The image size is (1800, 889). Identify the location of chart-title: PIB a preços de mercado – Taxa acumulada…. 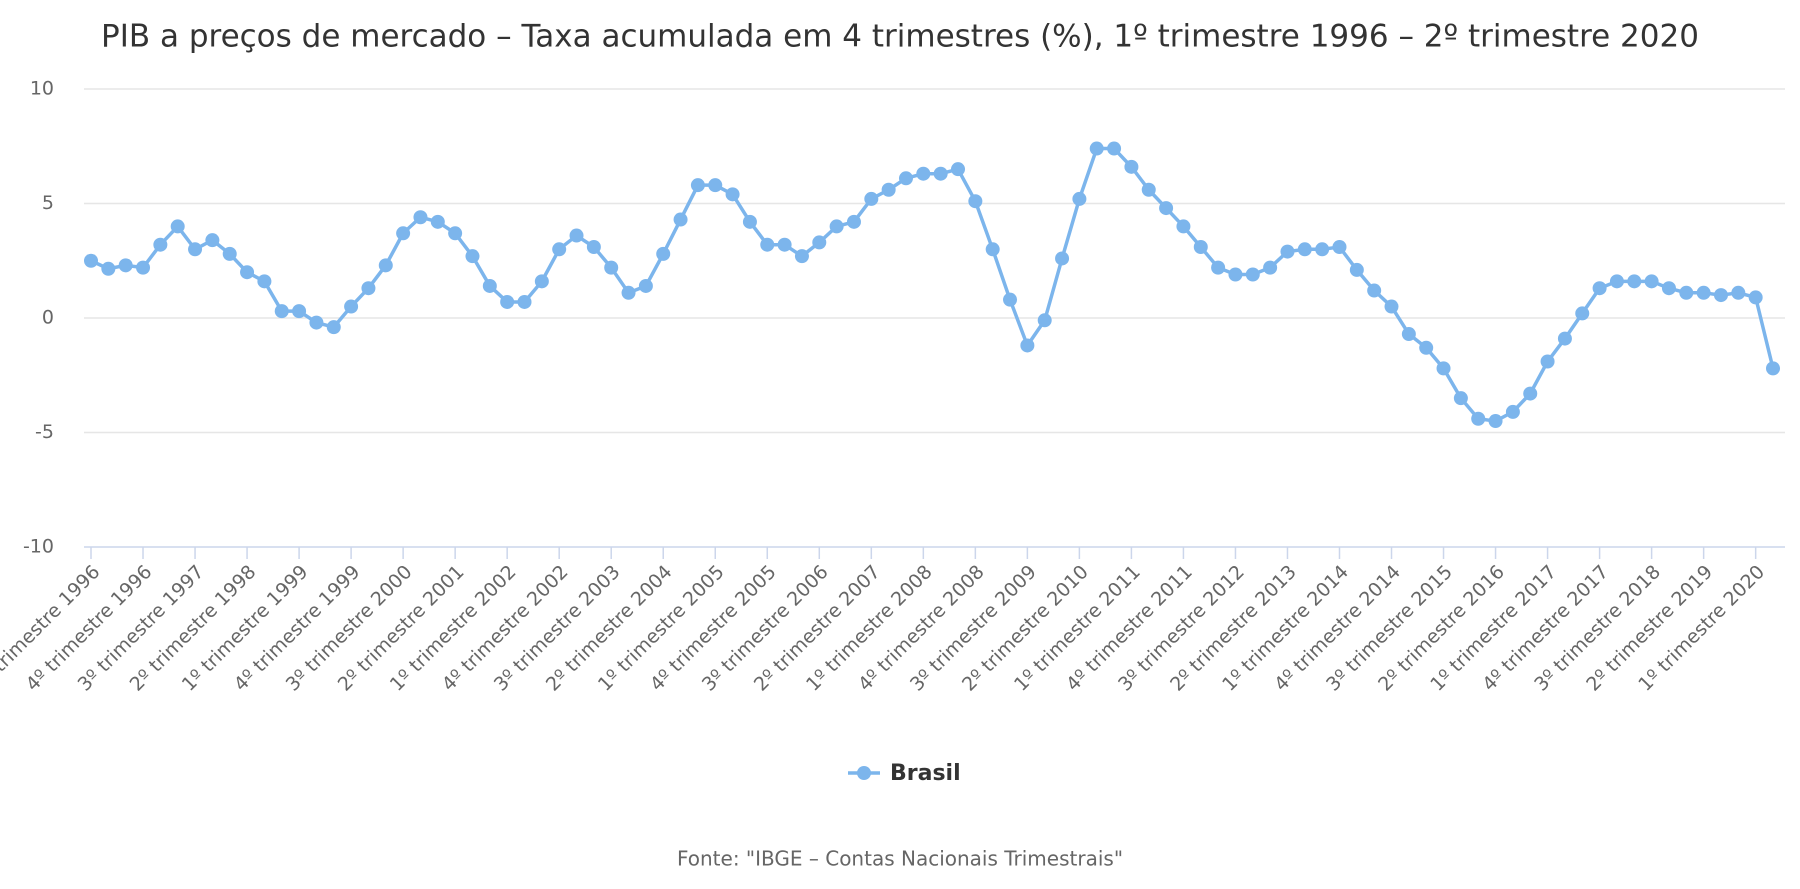
(900, 37).